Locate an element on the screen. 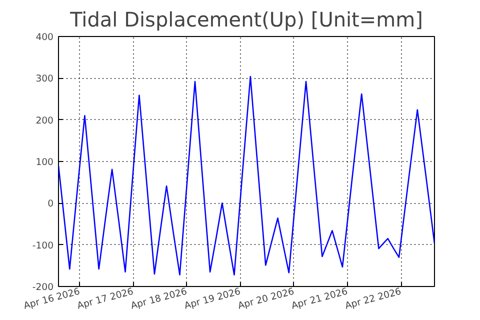 The width and height of the screenshot is (480, 320). y-tick-label: 0 is located at coordinates (51, 204).